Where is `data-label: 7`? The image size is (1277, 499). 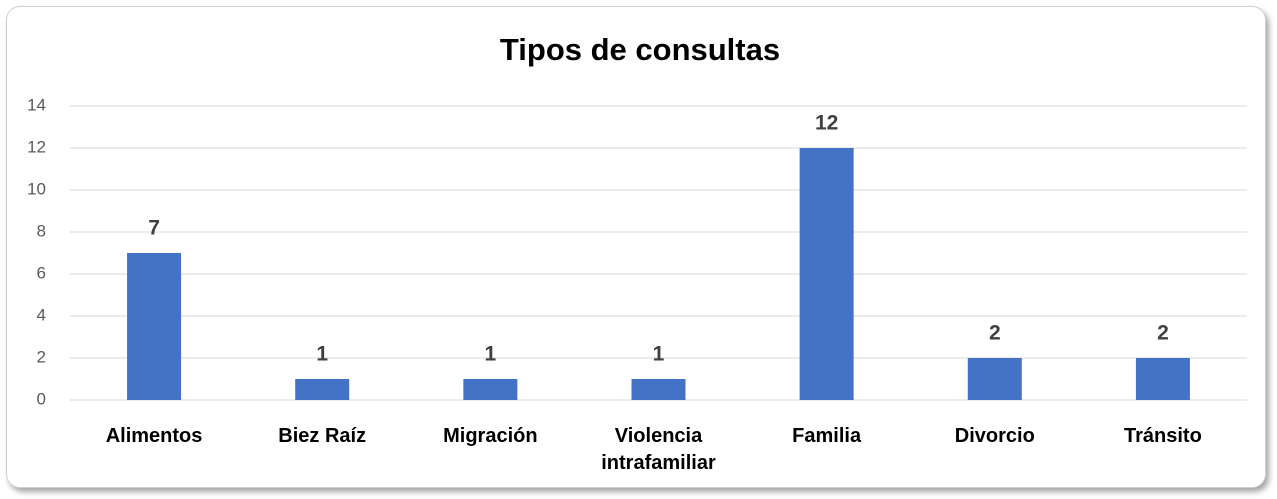
data-label: 7 is located at coordinates (154, 228).